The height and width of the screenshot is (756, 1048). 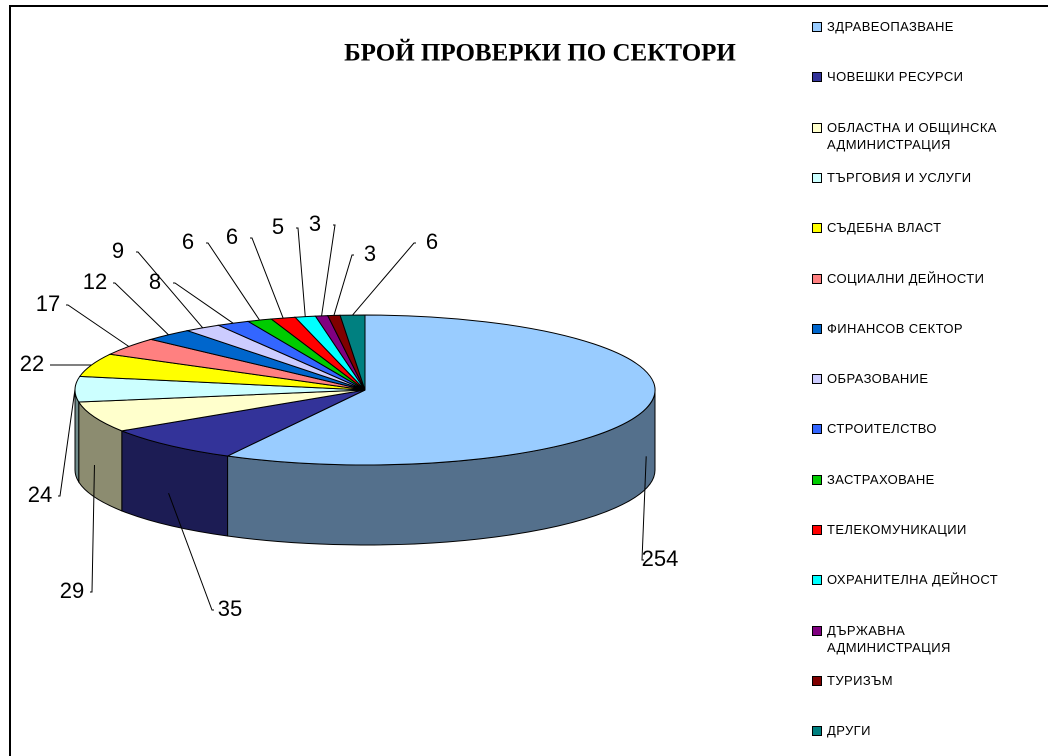 What do you see at coordinates (278, 226) in the screenshot?
I see `data-label: 5` at bounding box center [278, 226].